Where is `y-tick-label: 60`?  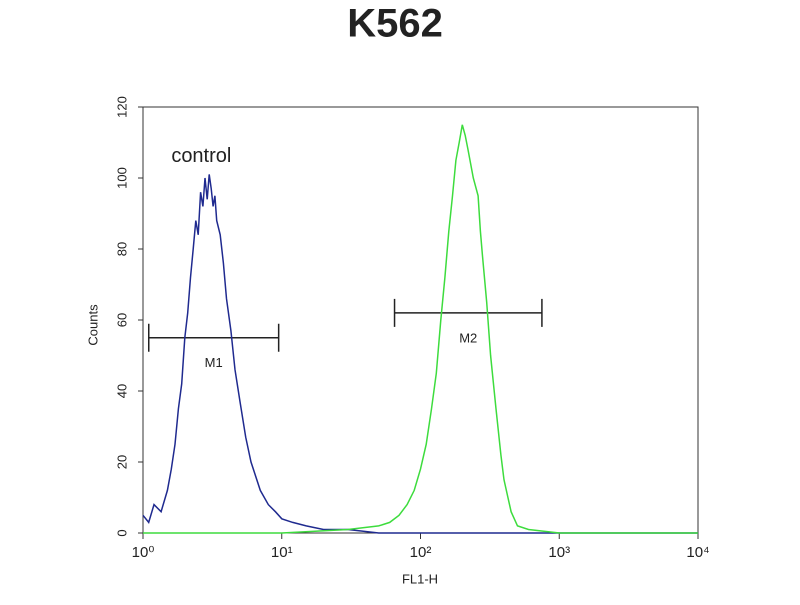
y-tick-label: 60 is located at coordinates (121, 320).